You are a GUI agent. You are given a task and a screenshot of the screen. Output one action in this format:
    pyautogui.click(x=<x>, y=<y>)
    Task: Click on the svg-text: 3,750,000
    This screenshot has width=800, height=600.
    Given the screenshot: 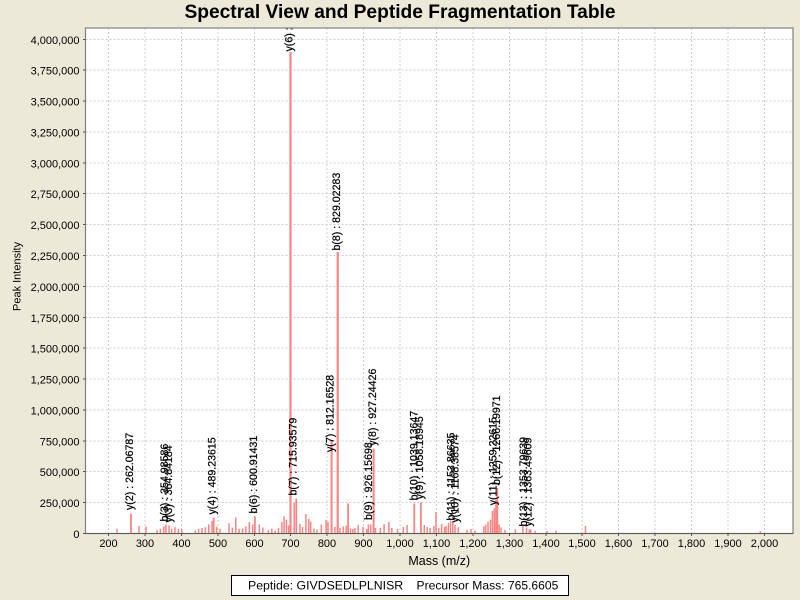 What is the action you would take?
    pyautogui.click(x=55, y=72)
    